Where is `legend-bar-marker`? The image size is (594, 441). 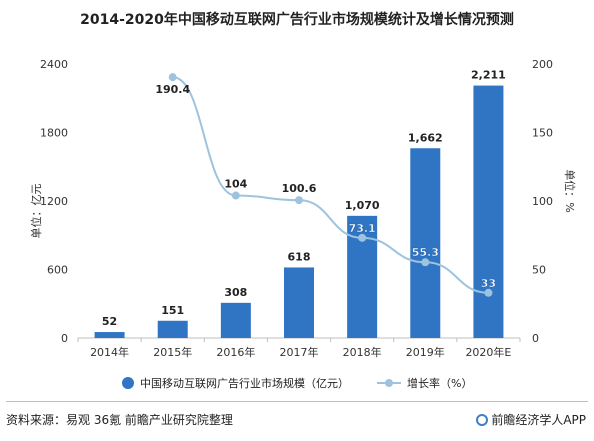
legend-bar-marker is located at coordinates (128, 383).